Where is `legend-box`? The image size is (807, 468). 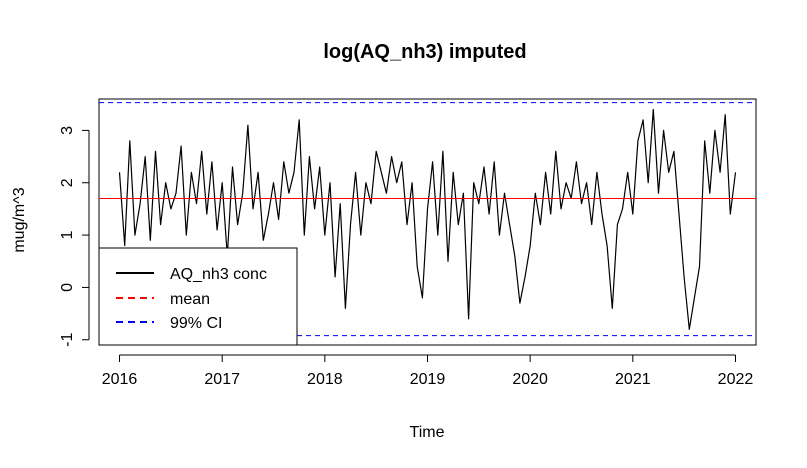
legend-box is located at coordinates (198, 296).